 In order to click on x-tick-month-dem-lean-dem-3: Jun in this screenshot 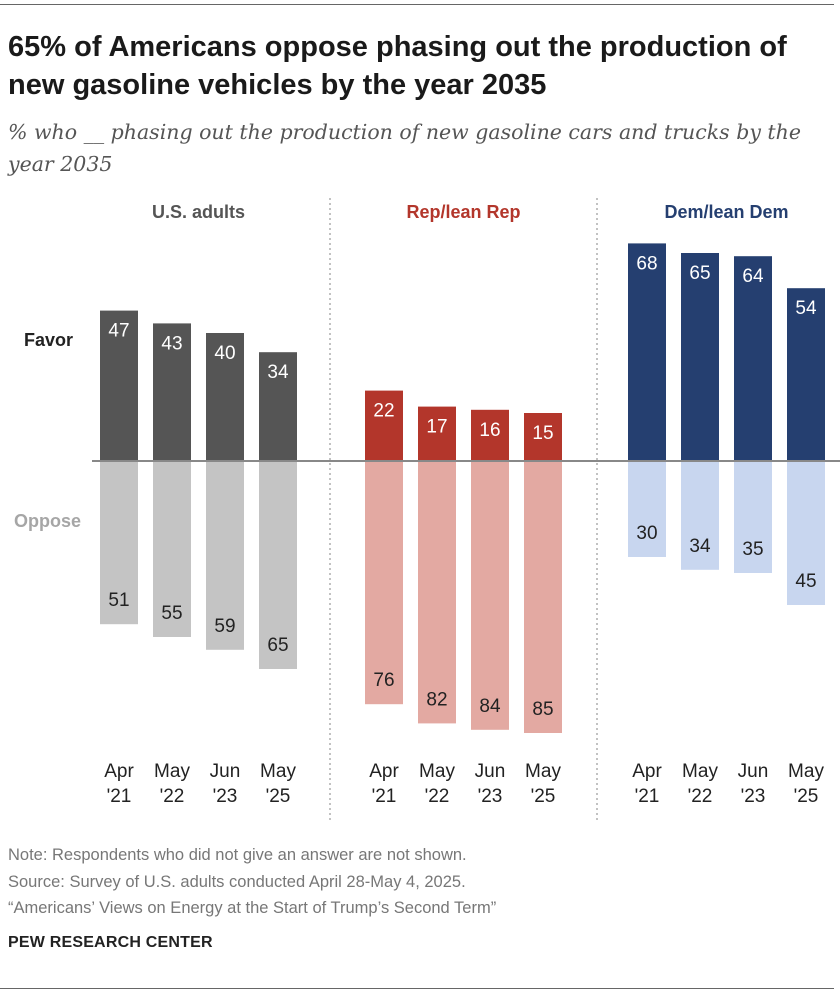, I will do `click(753, 771)`.